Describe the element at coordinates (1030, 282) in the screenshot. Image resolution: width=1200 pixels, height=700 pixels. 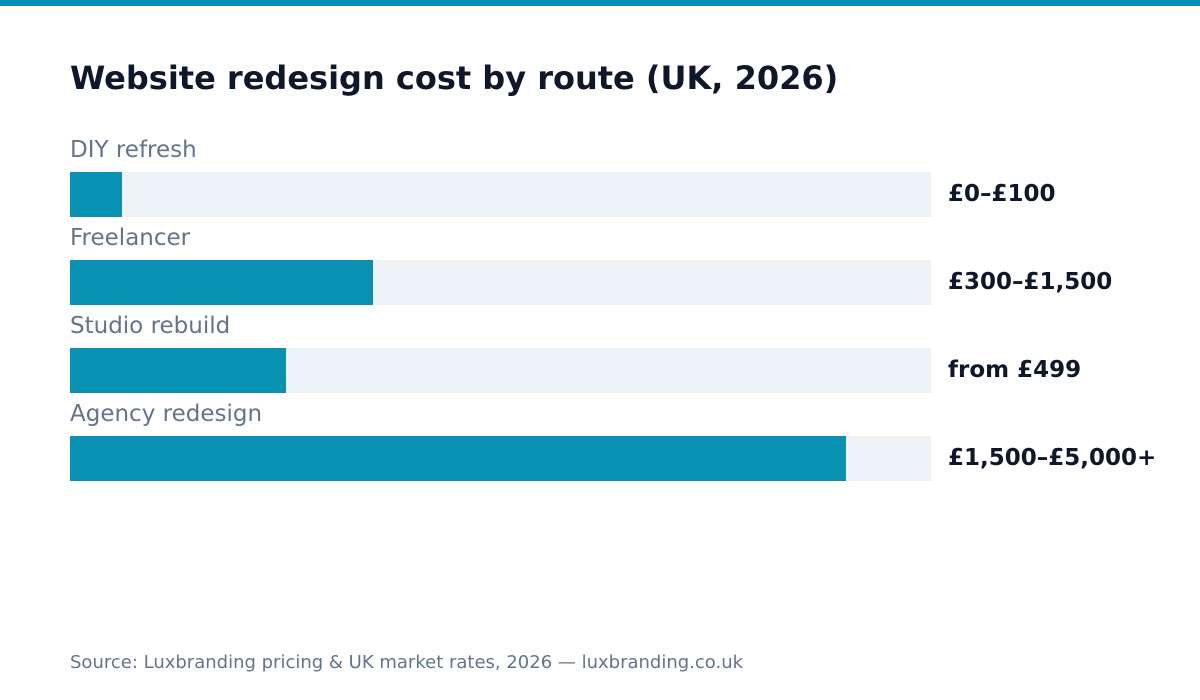
I see `value-label: £300–£1,500` at that location.